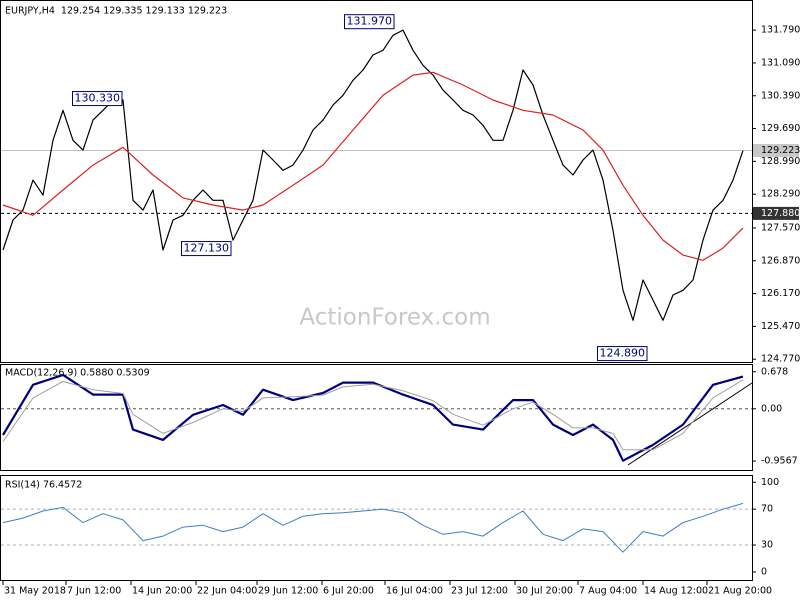 Image resolution: width=800 pixels, height=600 pixels. Describe the element at coordinates (414, 591) in the screenshot. I see `x-tick-label: 16 Jul 04:00` at that location.